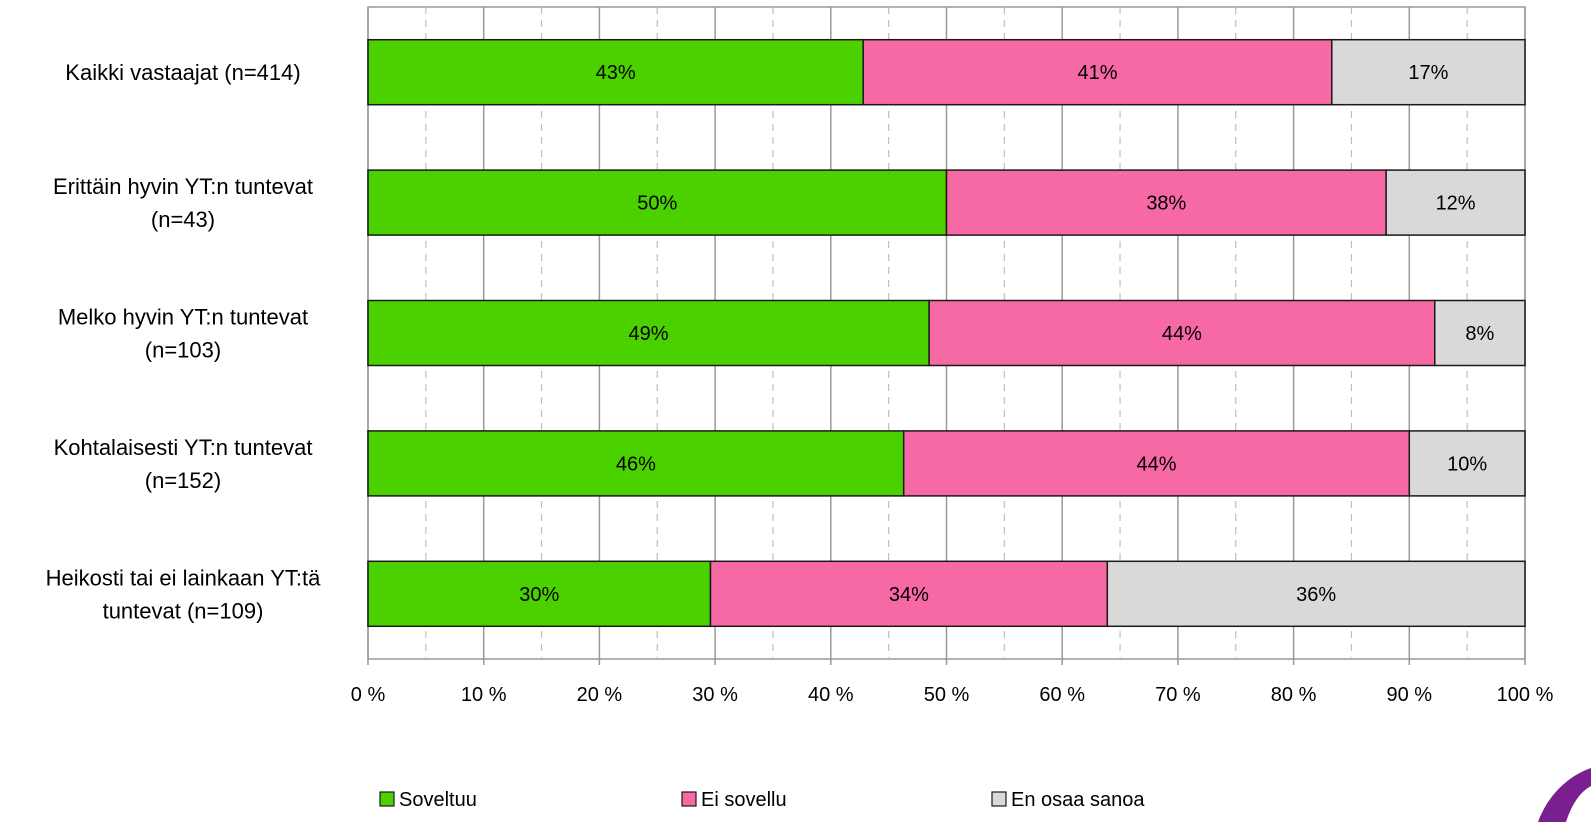  I want to click on legend-label: Ei sovellu, so click(744, 800).